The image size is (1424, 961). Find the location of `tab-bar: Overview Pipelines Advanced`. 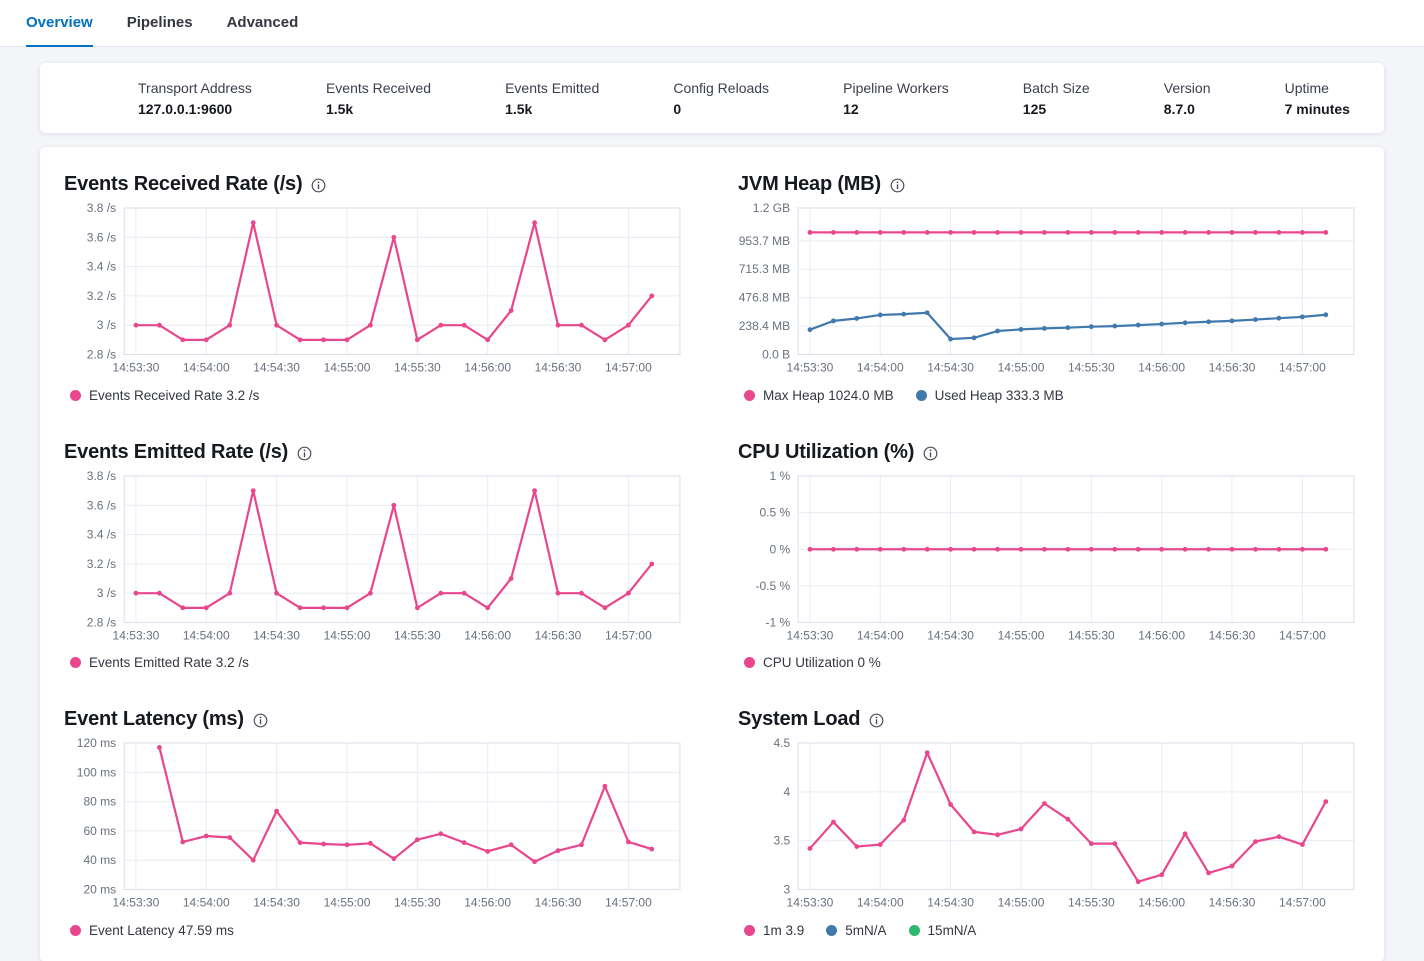

tab-bar: Overview Pipelines Advanced is located at coordinates (712, 23).